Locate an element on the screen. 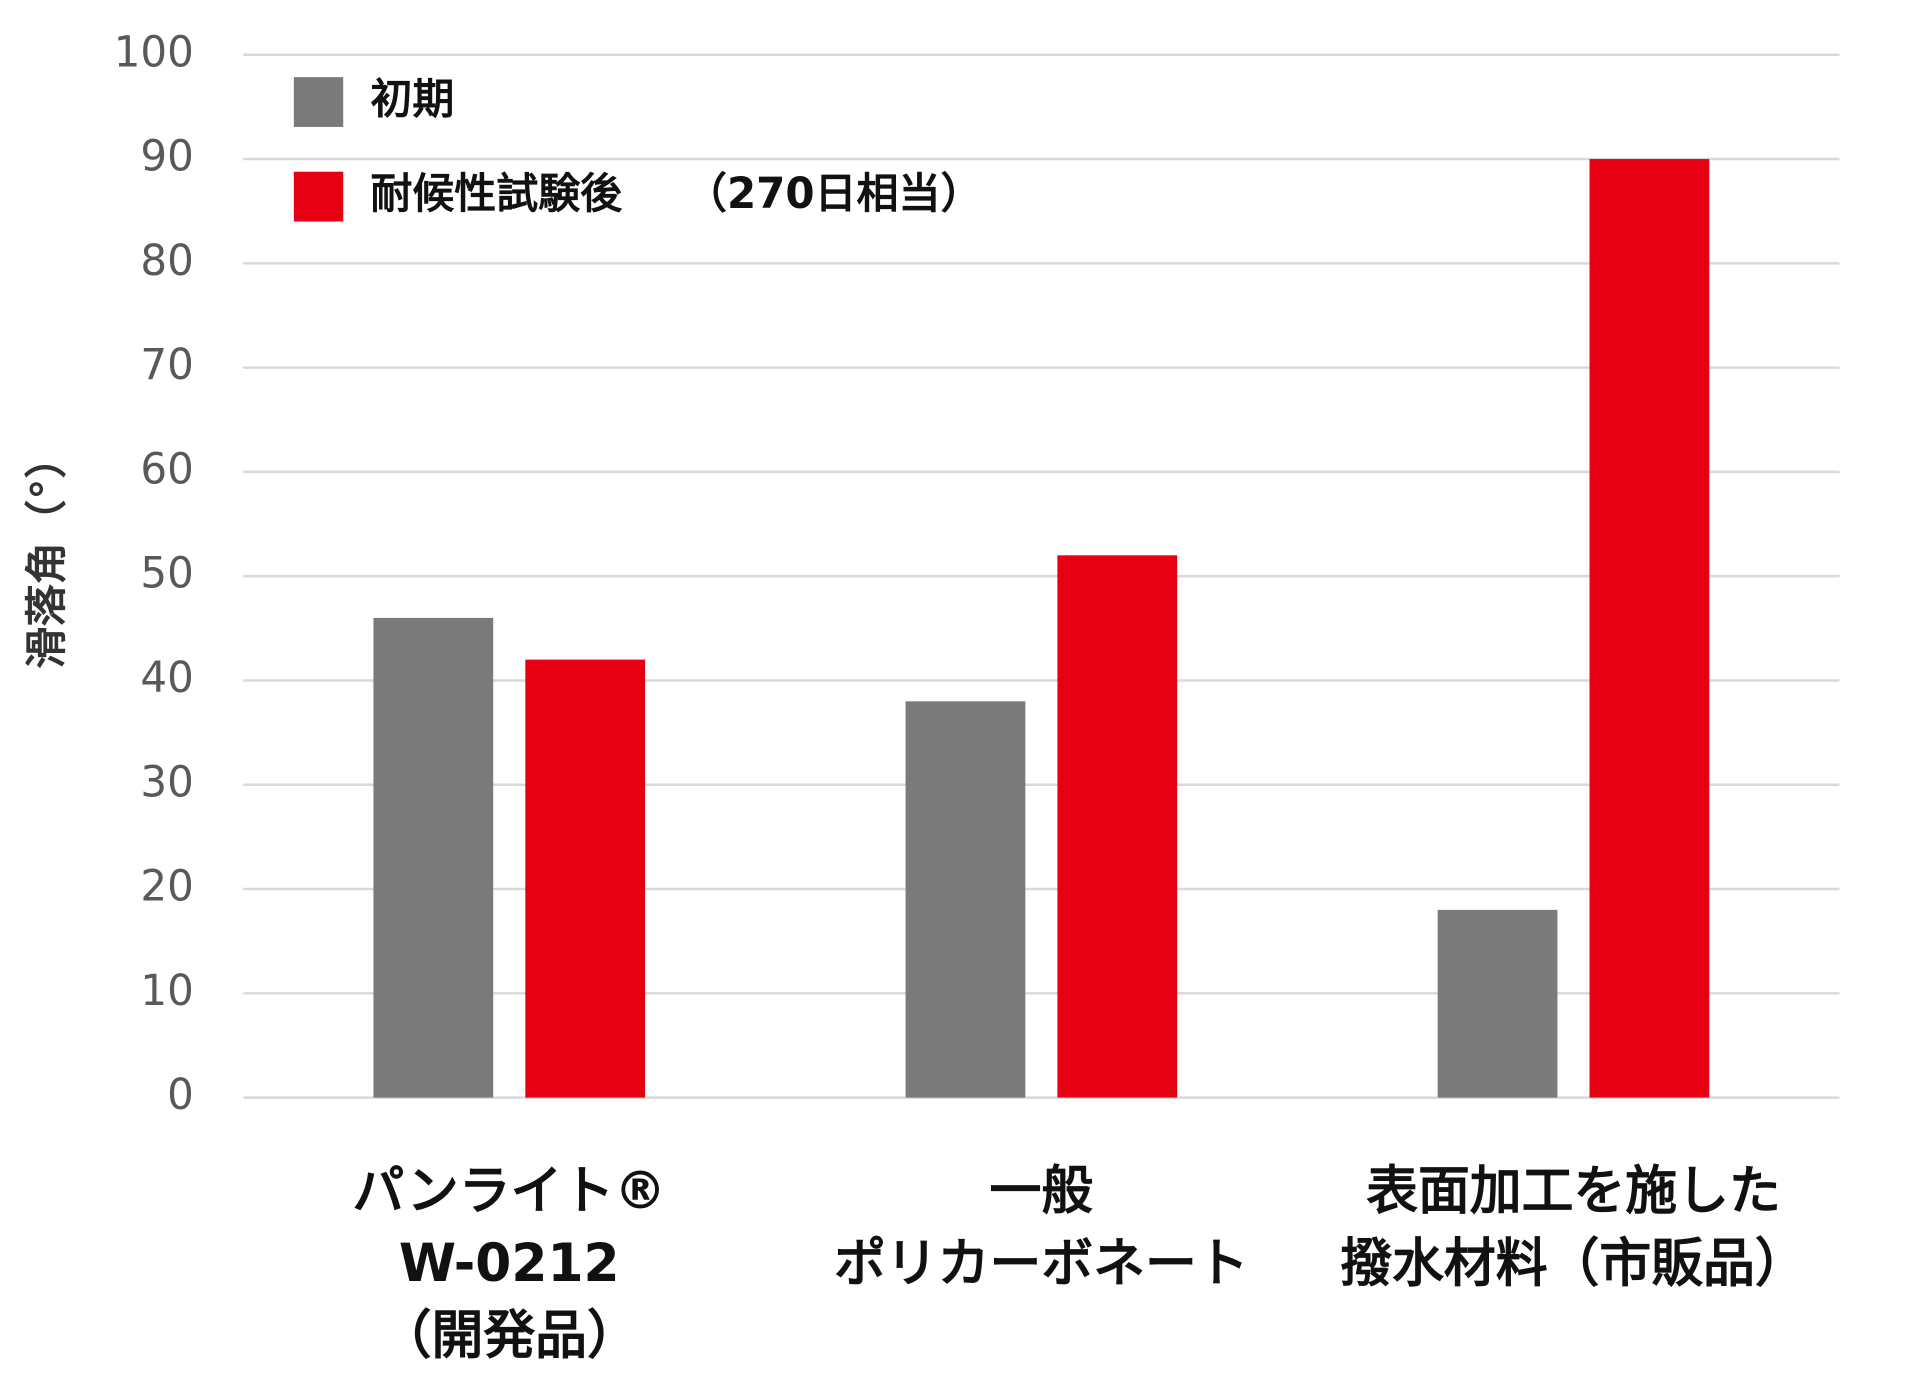 The height and width of the screenshot is (1400, 1921). x-tick-label: パンライト® is located at coordinates (509, 1192).